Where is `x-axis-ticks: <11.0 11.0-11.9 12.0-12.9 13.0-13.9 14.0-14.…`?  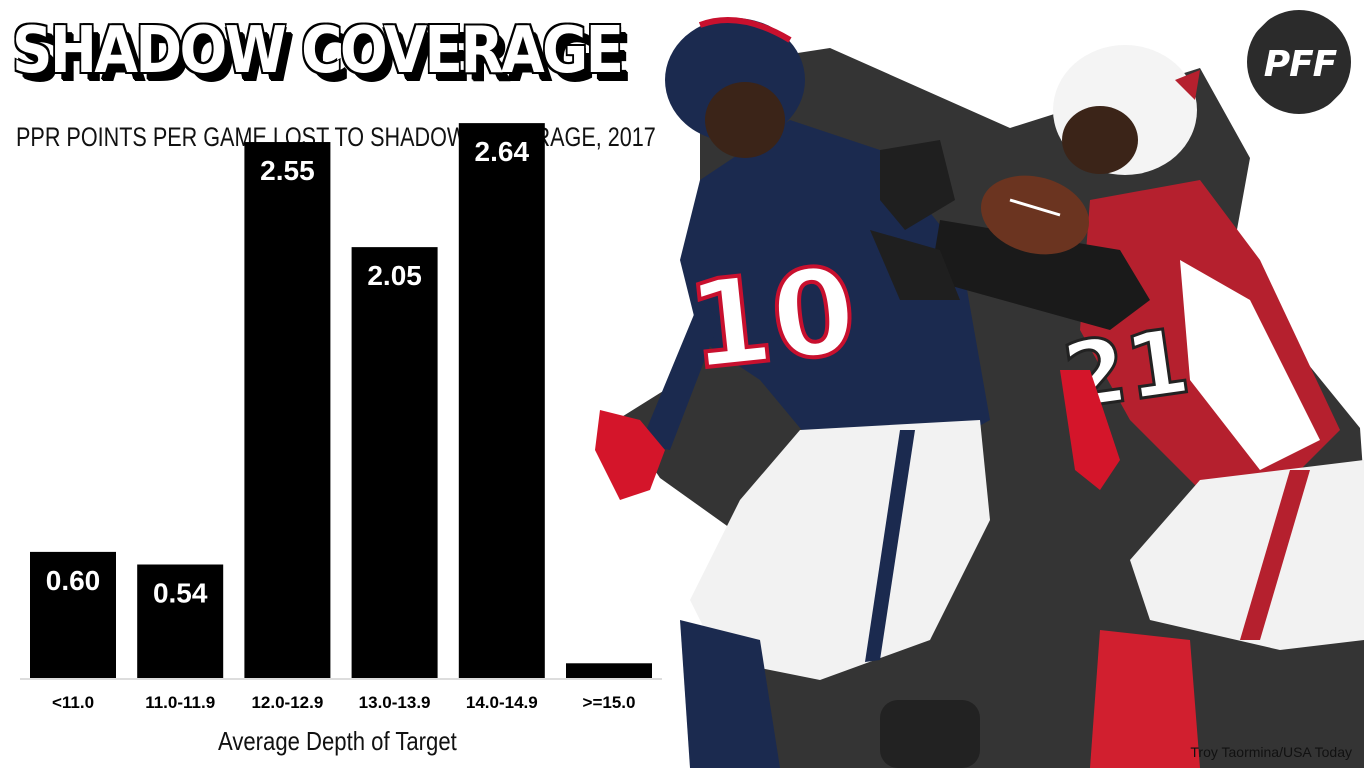
x-axis-ticks: <11.0 11.0-11.9 12.0-12.9 13.0-13.9 14.0-14.… is located at coordinates (344, 702).